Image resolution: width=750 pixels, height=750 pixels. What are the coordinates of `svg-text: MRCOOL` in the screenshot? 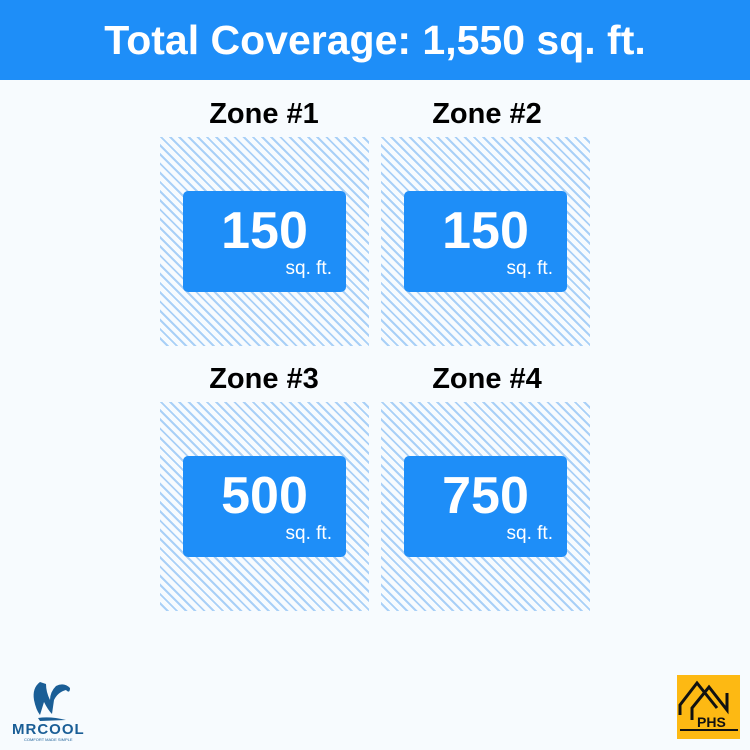 It's located at (48, 729).